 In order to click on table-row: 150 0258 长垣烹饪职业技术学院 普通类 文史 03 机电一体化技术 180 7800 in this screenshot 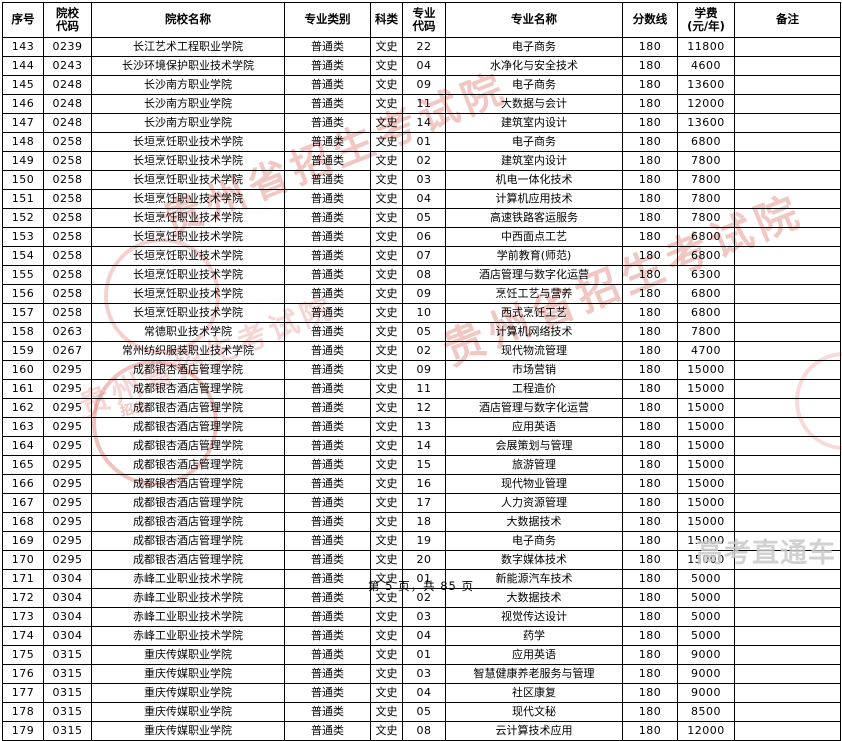, I will do `click(421, 180)`.